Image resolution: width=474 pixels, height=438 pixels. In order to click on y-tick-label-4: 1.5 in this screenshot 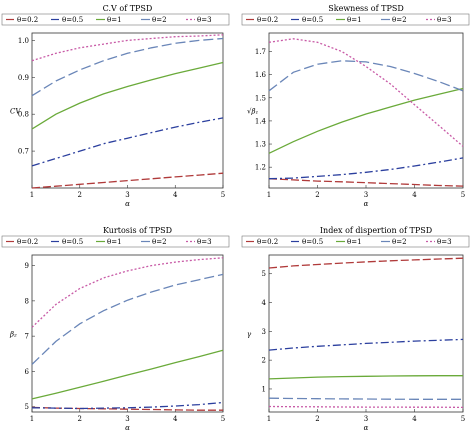, I will do `click(260, 98)`.